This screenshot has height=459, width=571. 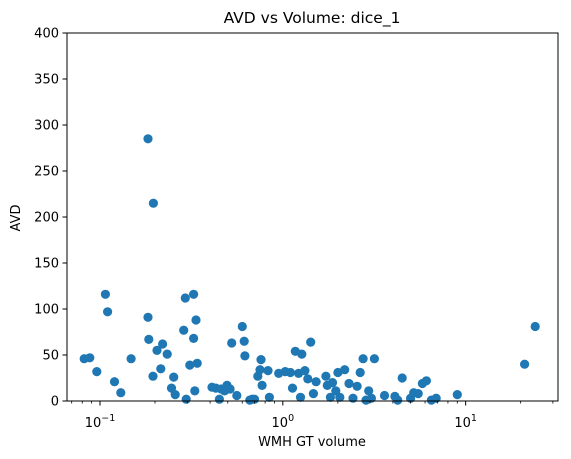 What do you see at coordinates (46, 172) in the screenshot?
I see `y-tick-label: 250` at bounding box center [46, 172].